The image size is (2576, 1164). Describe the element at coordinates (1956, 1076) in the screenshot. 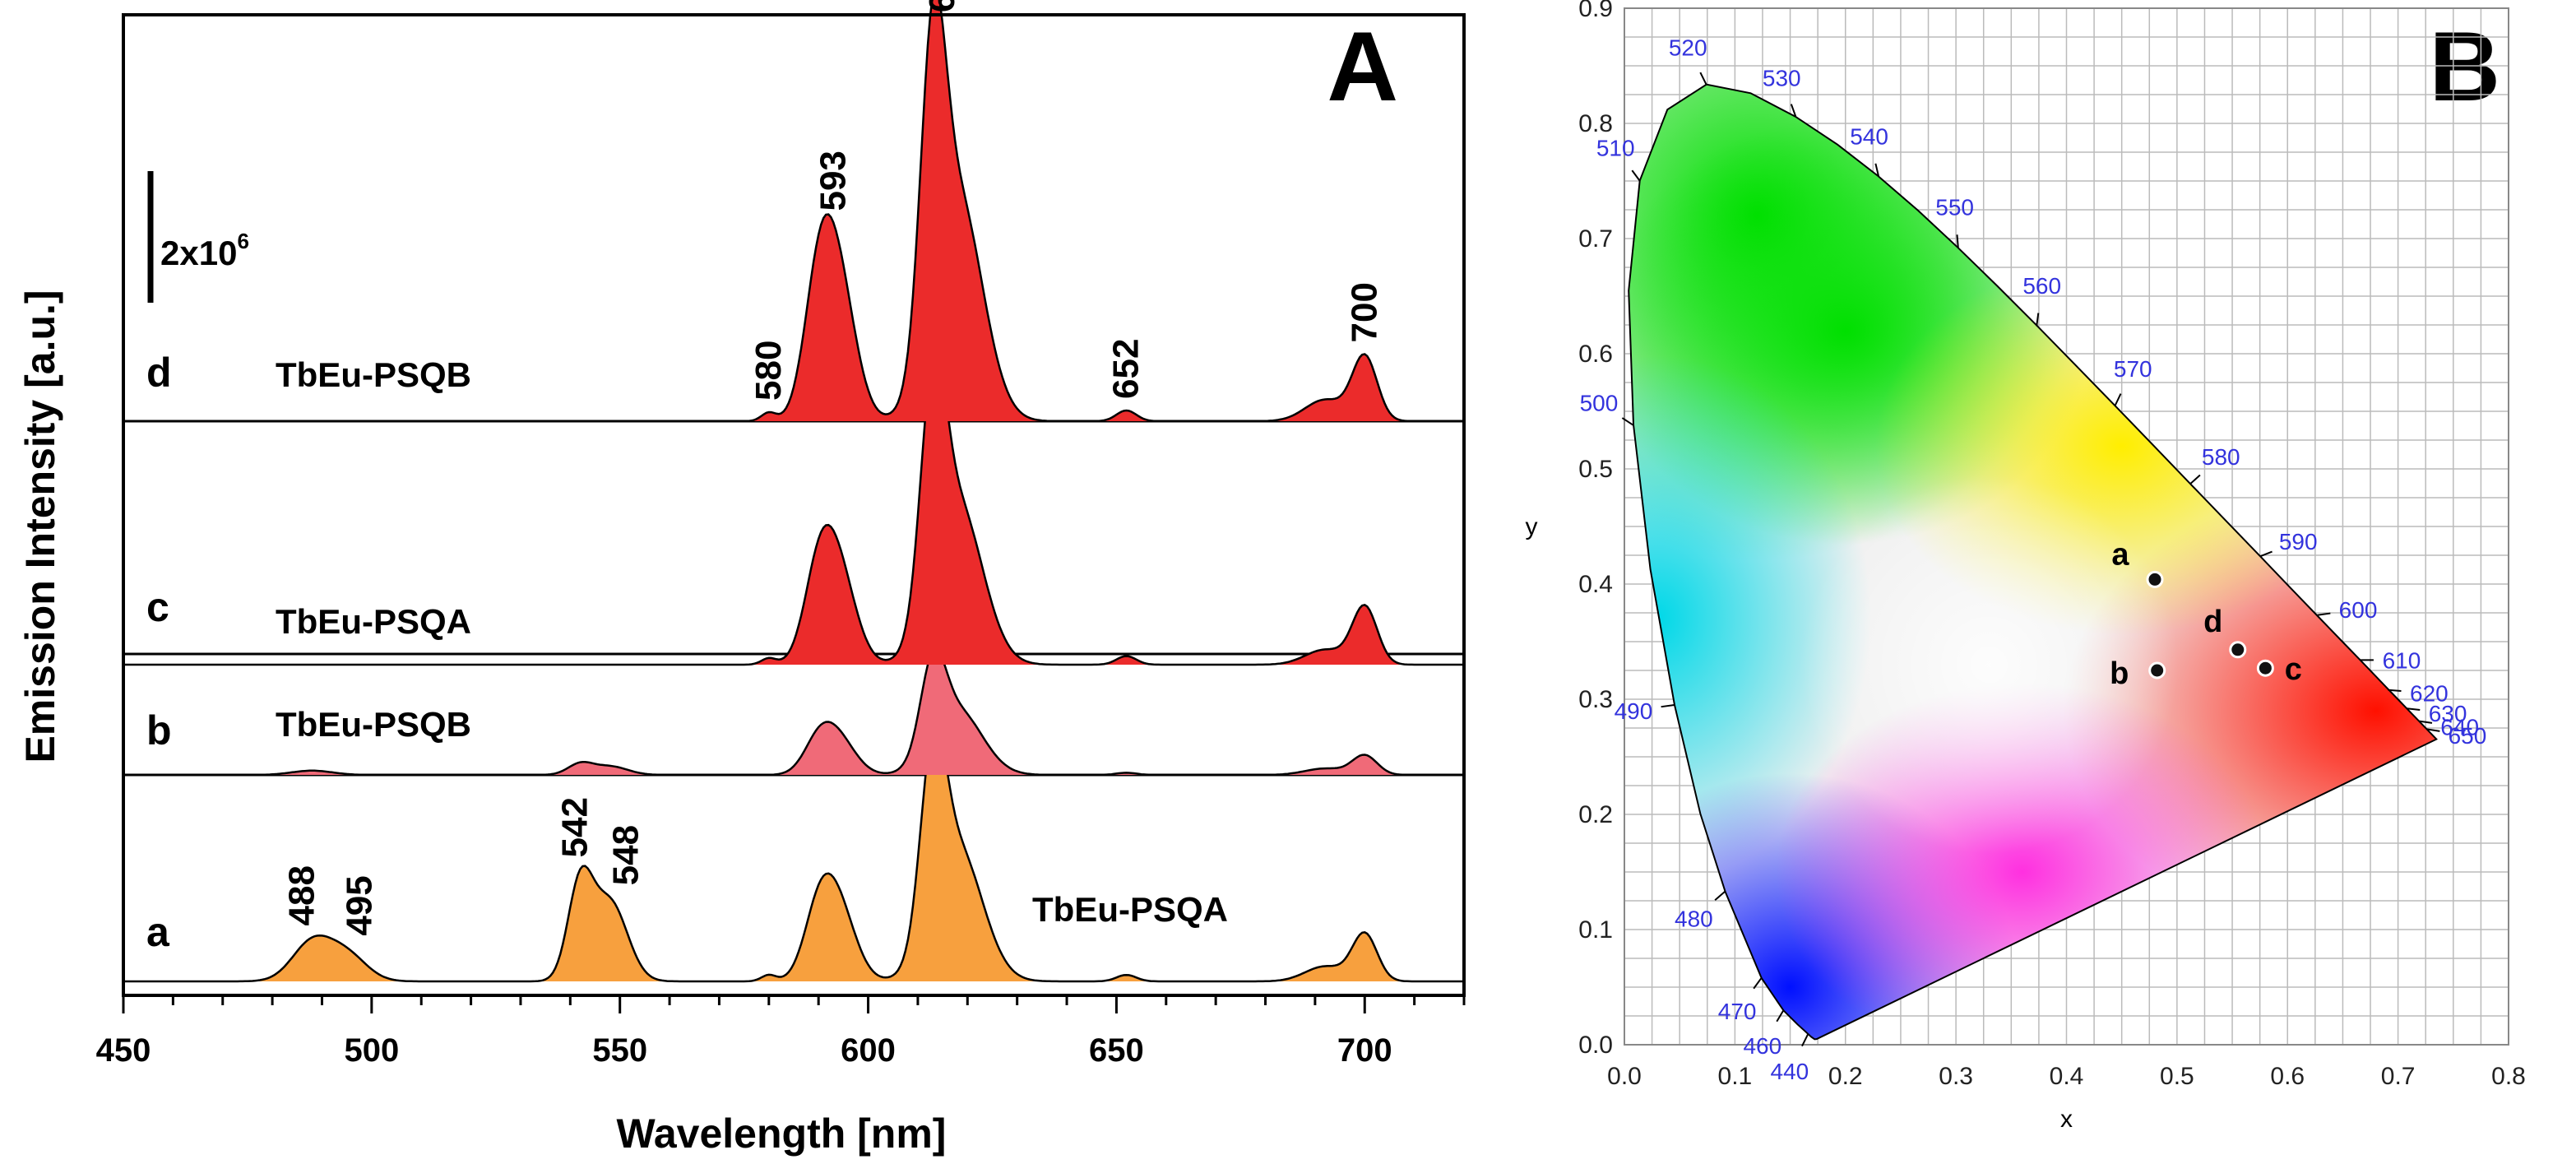

I see `x-tick-label: 0.3` at that location.